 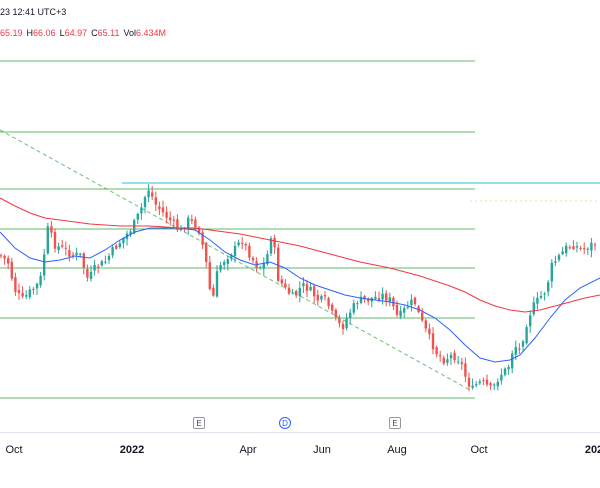 What do you see at coordinates (108, 33) in the screenshot?
I see `close-value: 65.11` at bounding box center [108, 33].